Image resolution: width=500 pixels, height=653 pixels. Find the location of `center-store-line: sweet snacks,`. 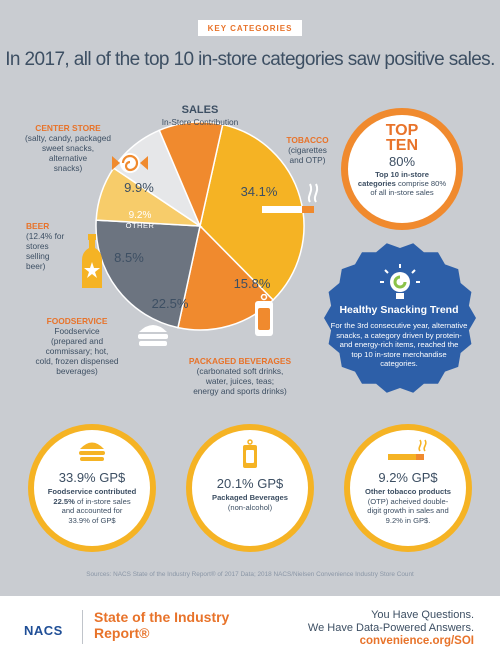

center-store-line: sweet snacks, is located at coordinates (68, 148).